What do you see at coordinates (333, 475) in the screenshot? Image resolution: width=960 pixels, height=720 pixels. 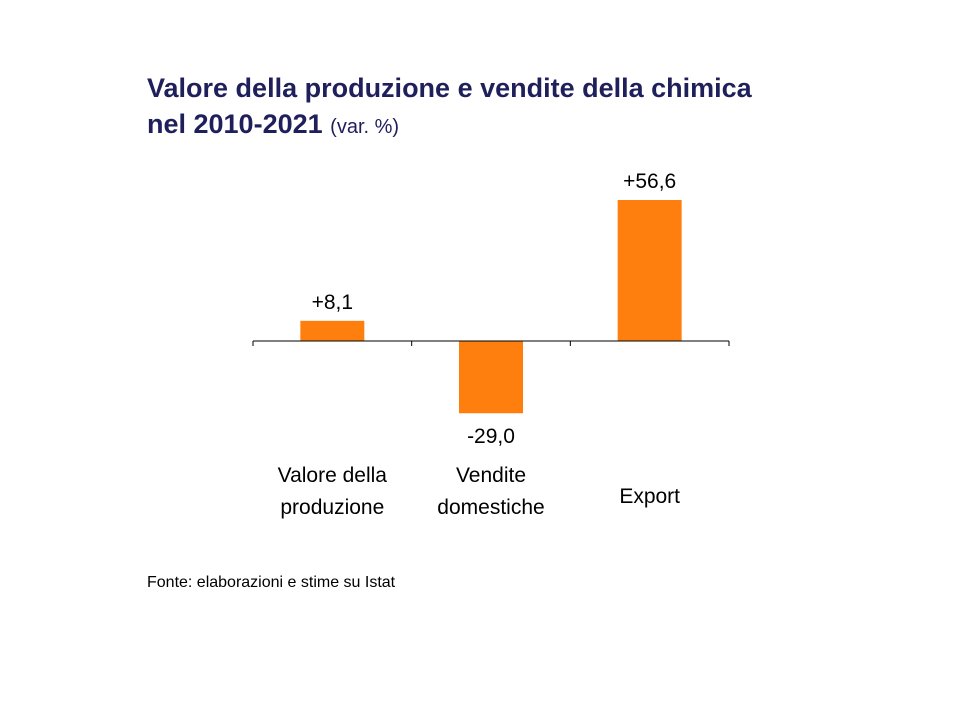 I see `category-label-0-0: Valore della` at bounding box center [333, 475].